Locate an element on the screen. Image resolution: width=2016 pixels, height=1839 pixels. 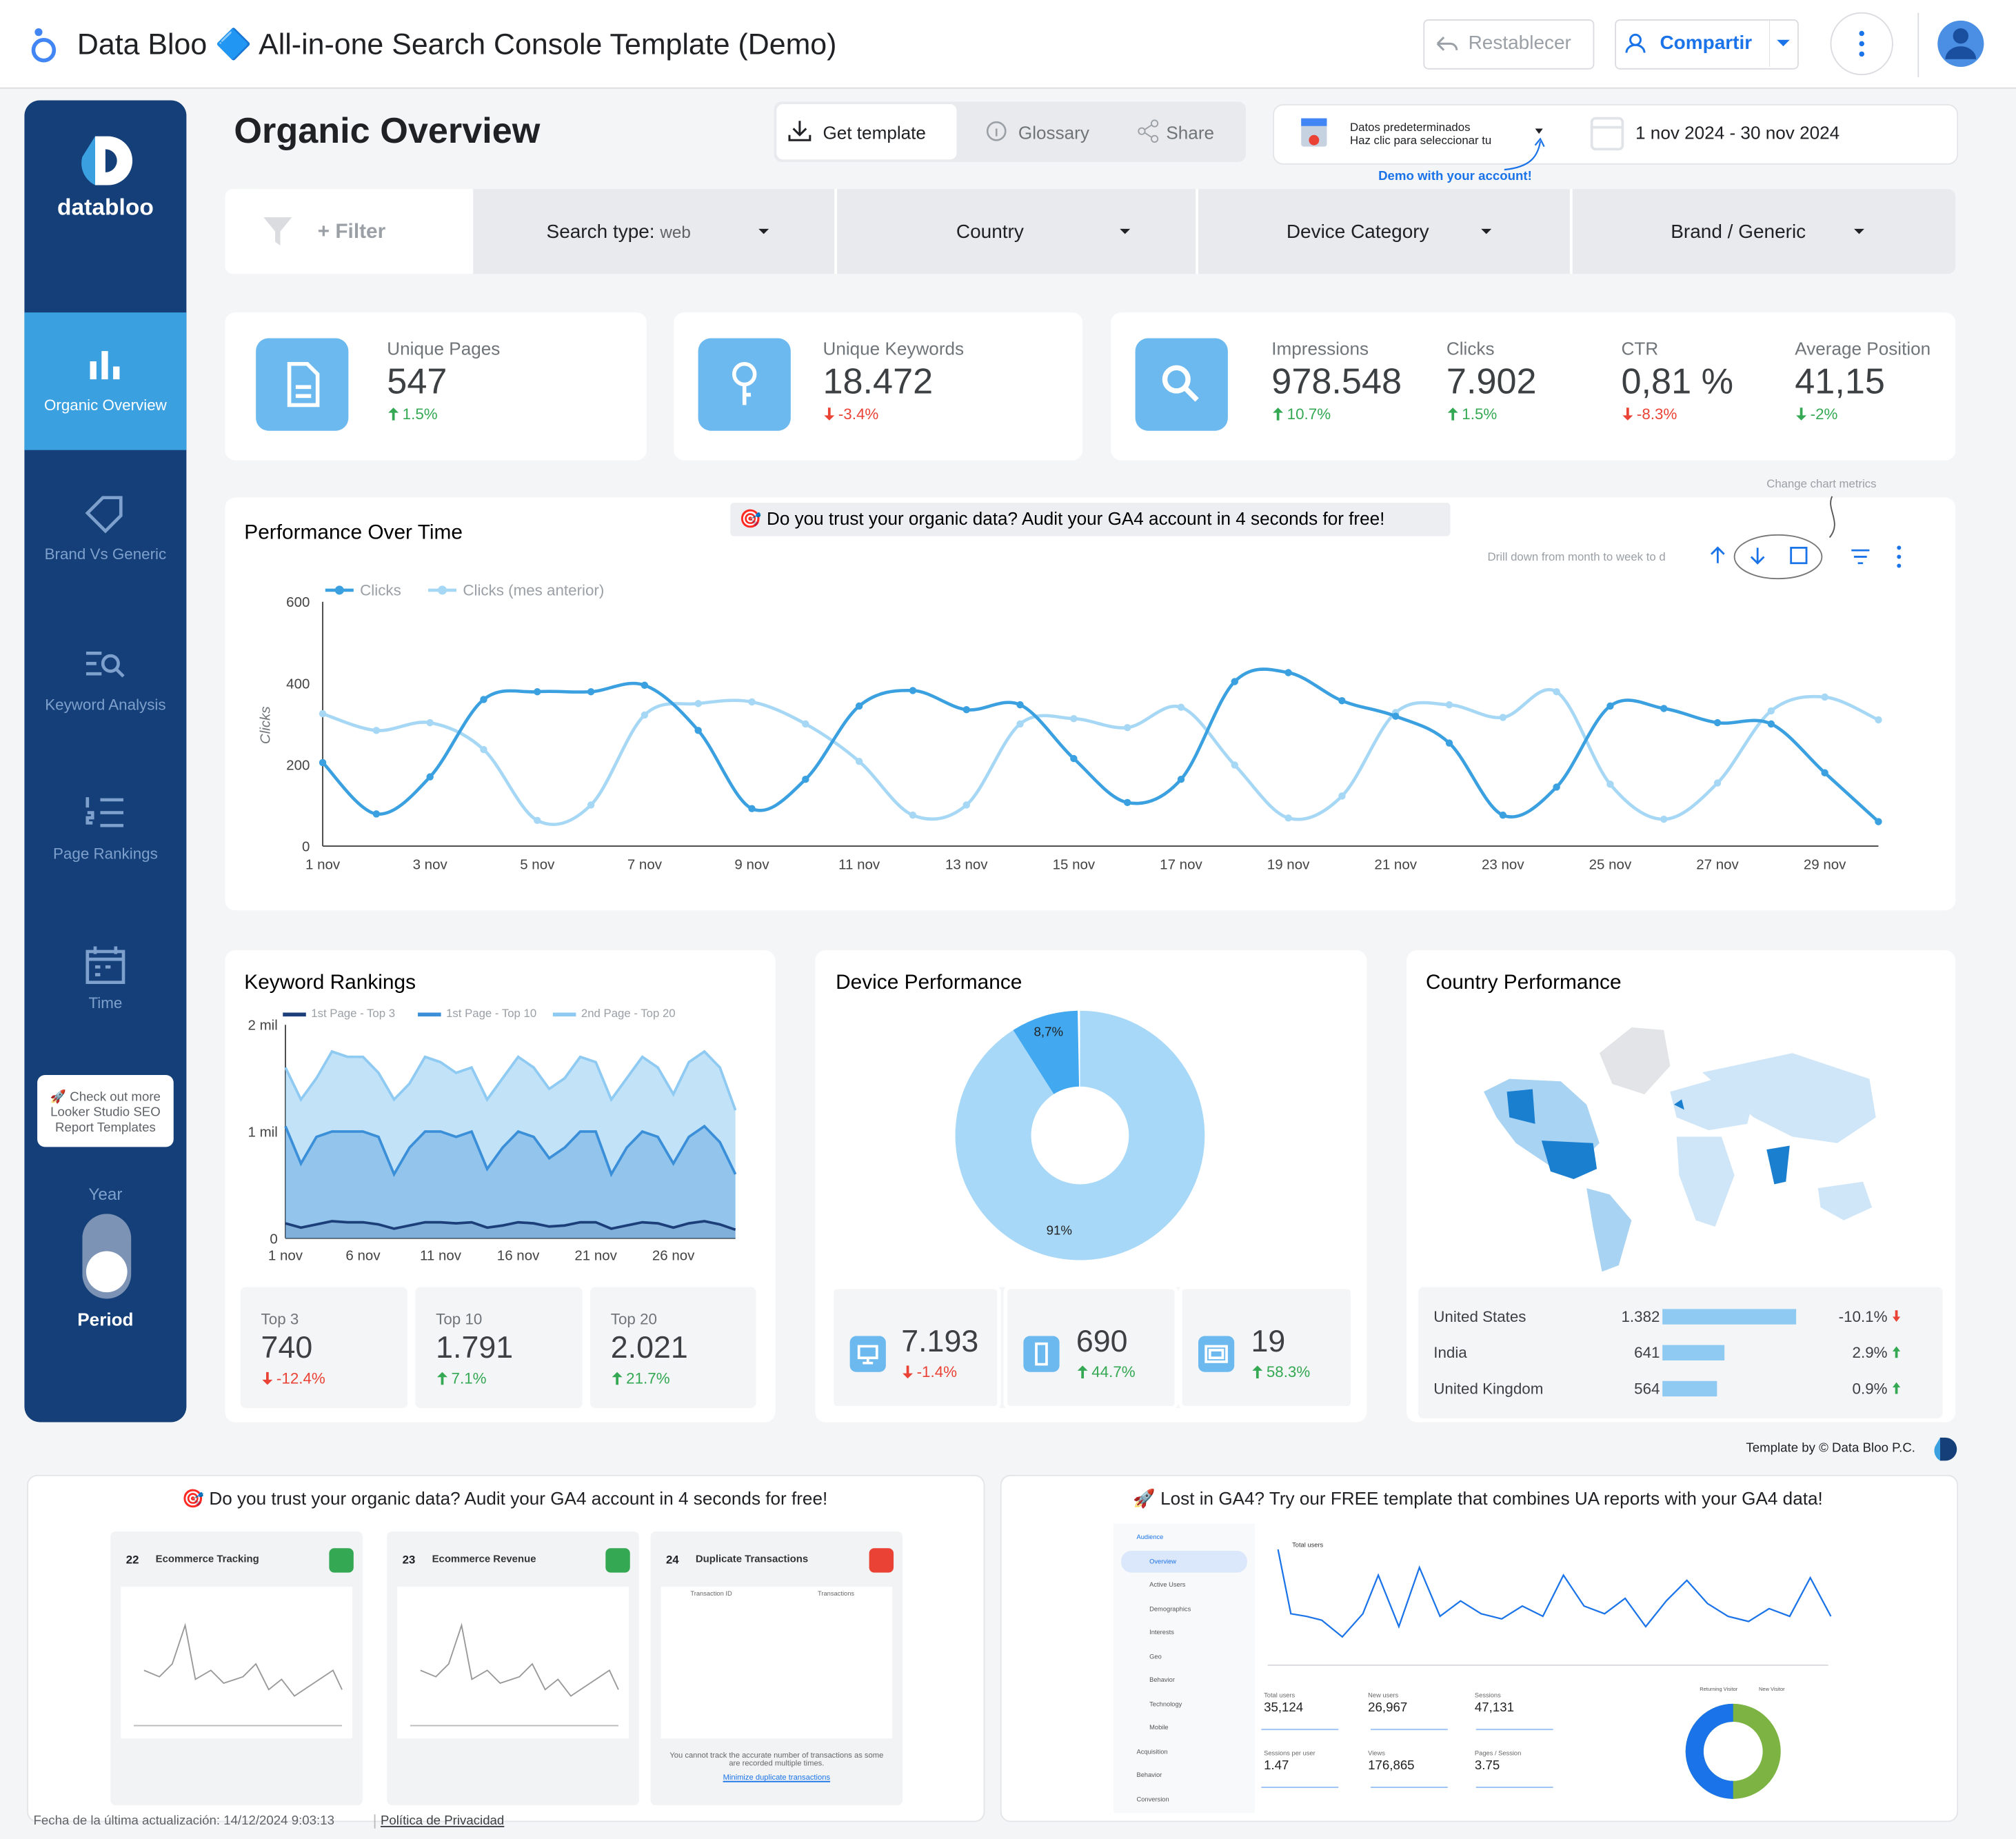
search-type: Search type: web is located at coordinates (619, 232).